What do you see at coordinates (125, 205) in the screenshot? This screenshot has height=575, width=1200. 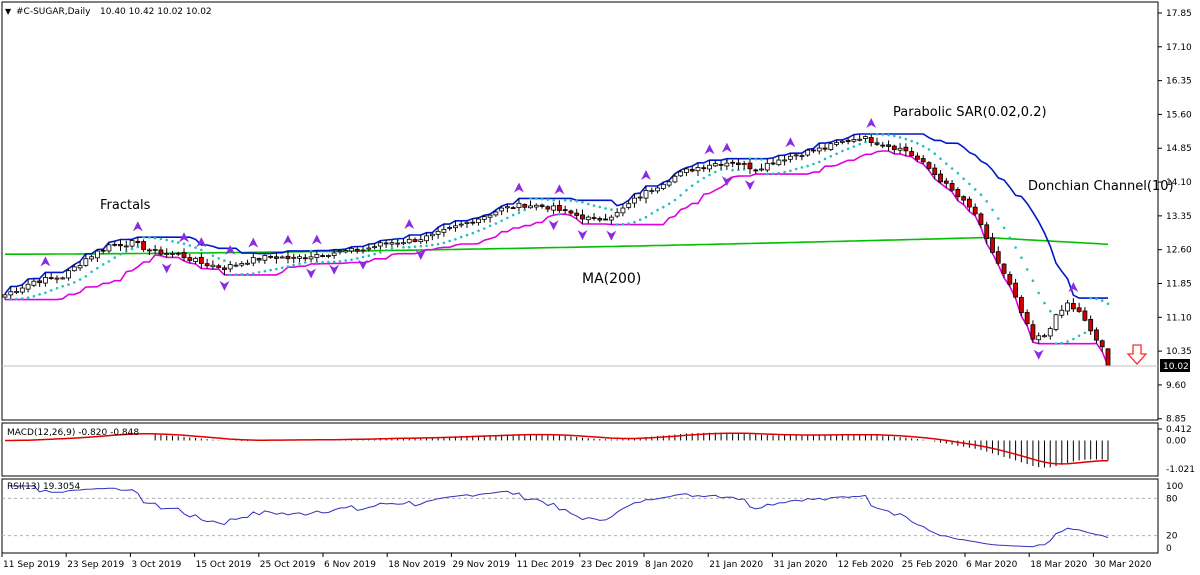 I see `fractals-annotation: Fractals` at bounding box center [125, 205].